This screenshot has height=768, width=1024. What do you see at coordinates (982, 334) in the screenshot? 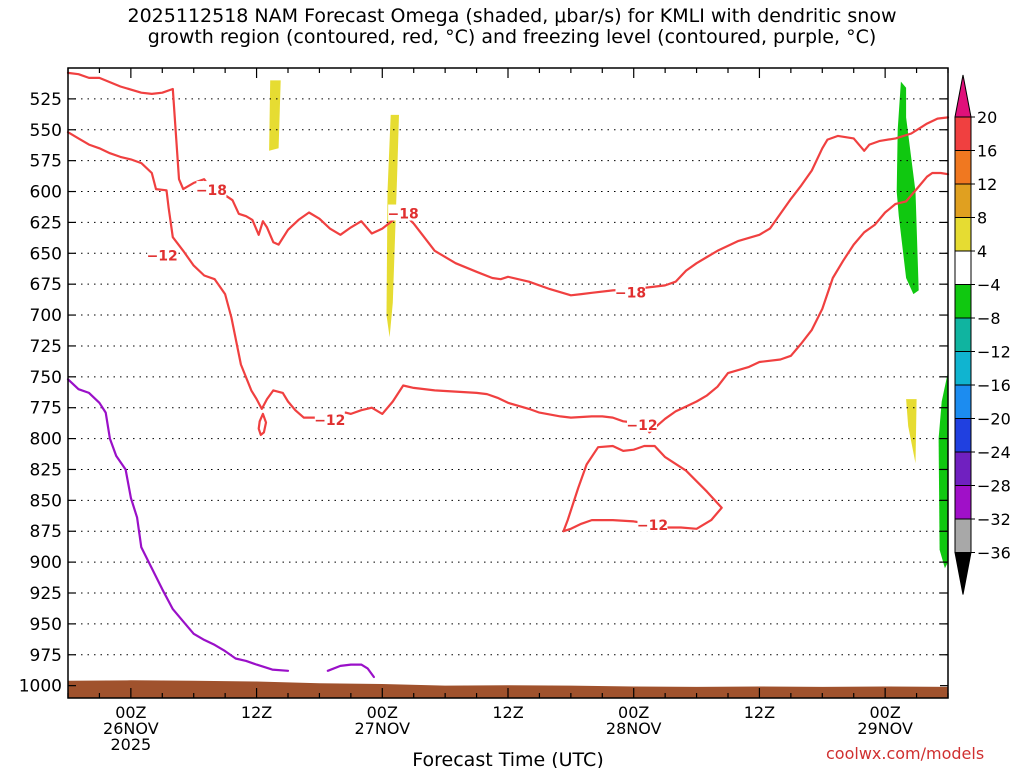
I see `colorbar: 20 16 12 8 4 −4 −8 −12 −16 −20 −24 −28 −32 −36` at bounding box center [982, 334].